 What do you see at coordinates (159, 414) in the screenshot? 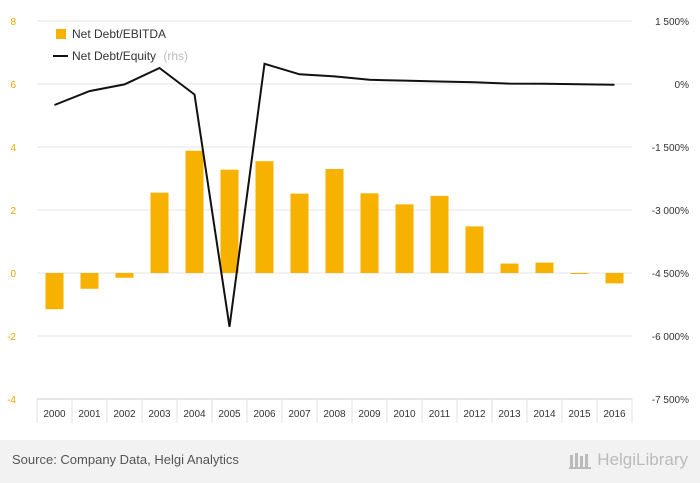
I see `x-tick-label: 2003` at bounding box center [159, 414].